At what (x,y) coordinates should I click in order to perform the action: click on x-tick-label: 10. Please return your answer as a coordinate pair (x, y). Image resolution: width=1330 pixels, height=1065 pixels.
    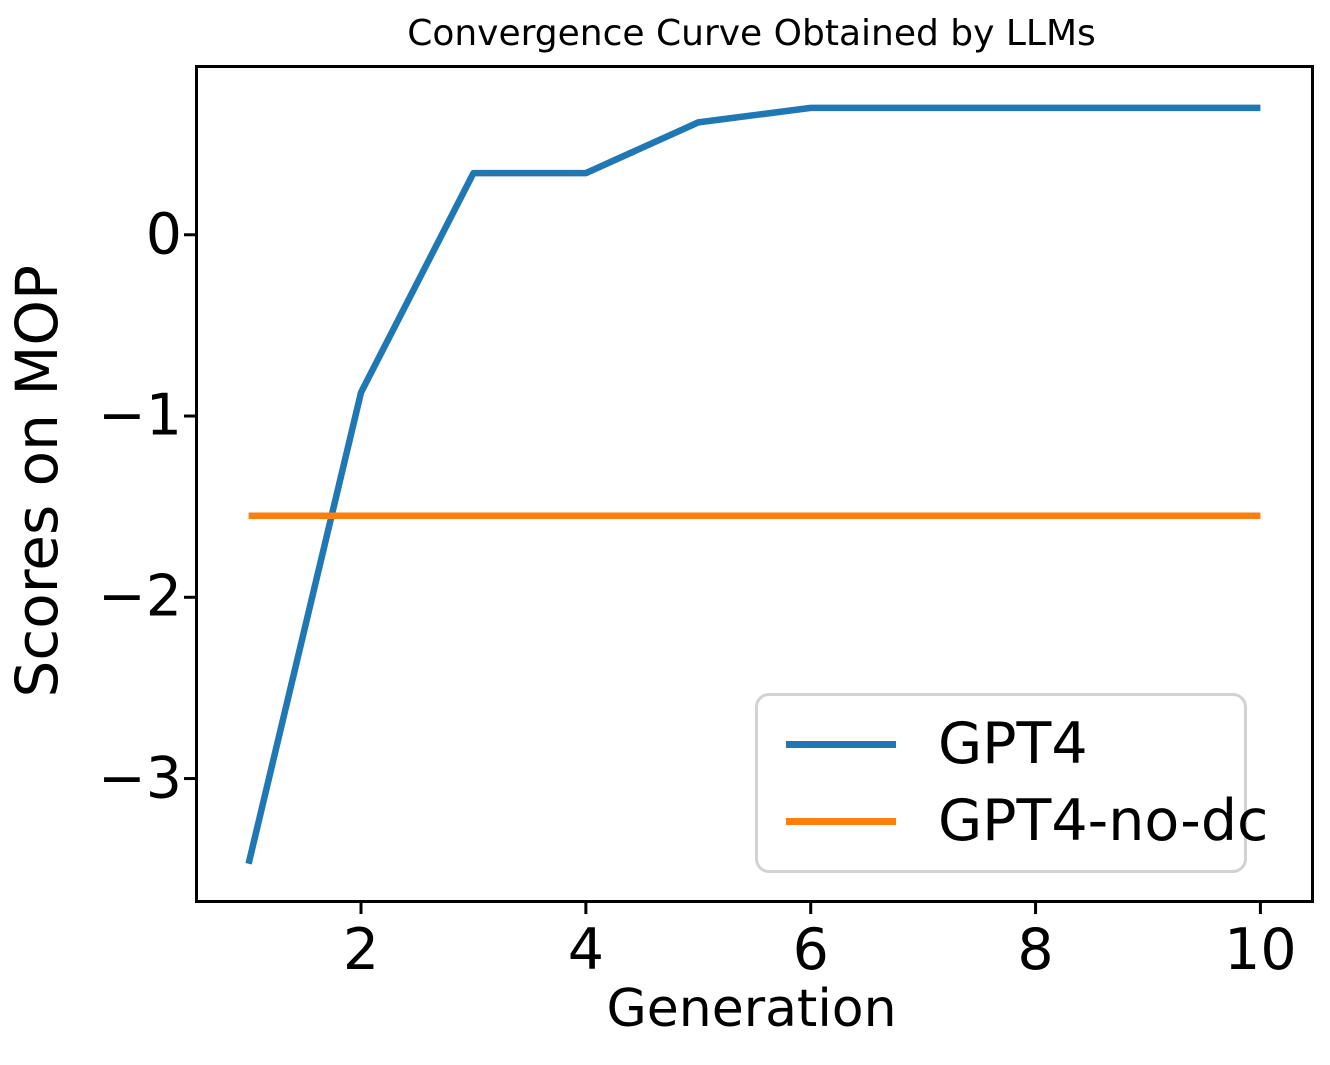
    Looking at the image, I should click on (1260, 950).